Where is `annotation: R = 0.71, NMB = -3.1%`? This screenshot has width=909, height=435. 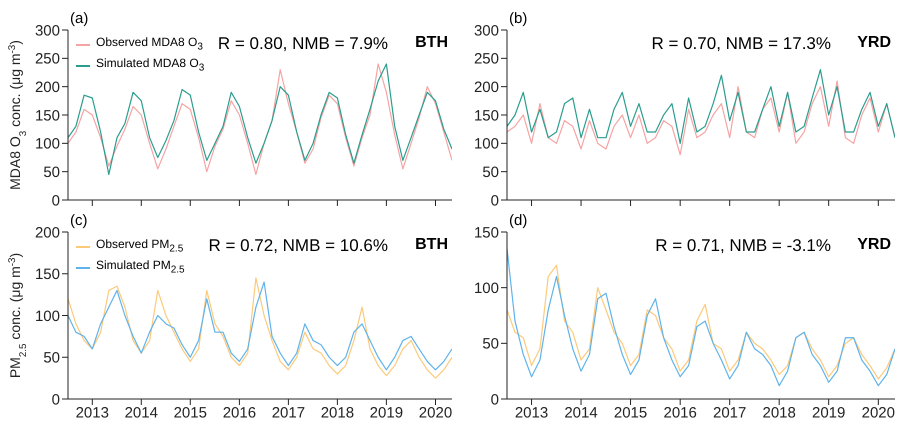
annotation: R = 0.71, NMB = -3.1% is located at coordinates (743, 246).